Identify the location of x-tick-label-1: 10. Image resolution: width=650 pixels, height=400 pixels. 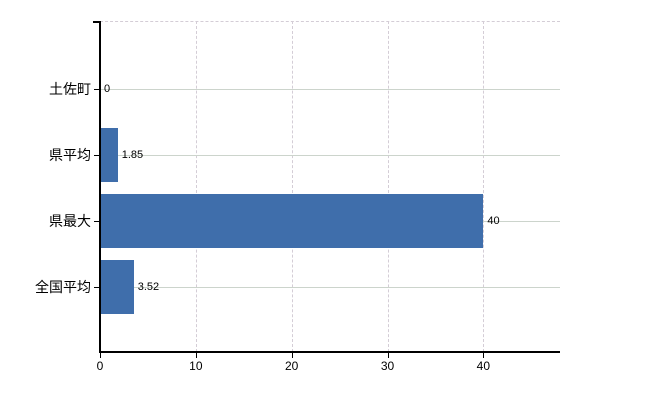
(196, 366).